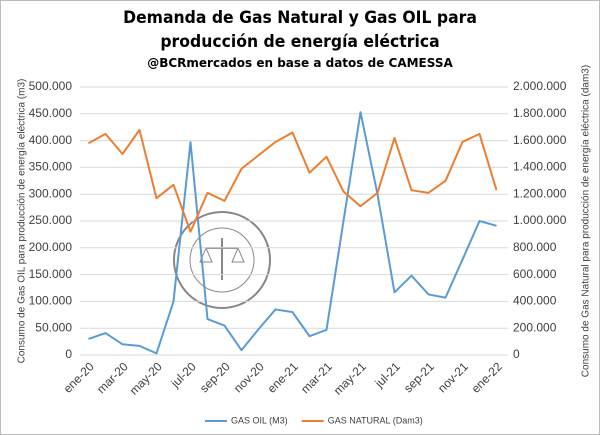 The width and height of the screenshot is (600, 435). I want to click on y-tick-label: 150.000, so click(51, 274).